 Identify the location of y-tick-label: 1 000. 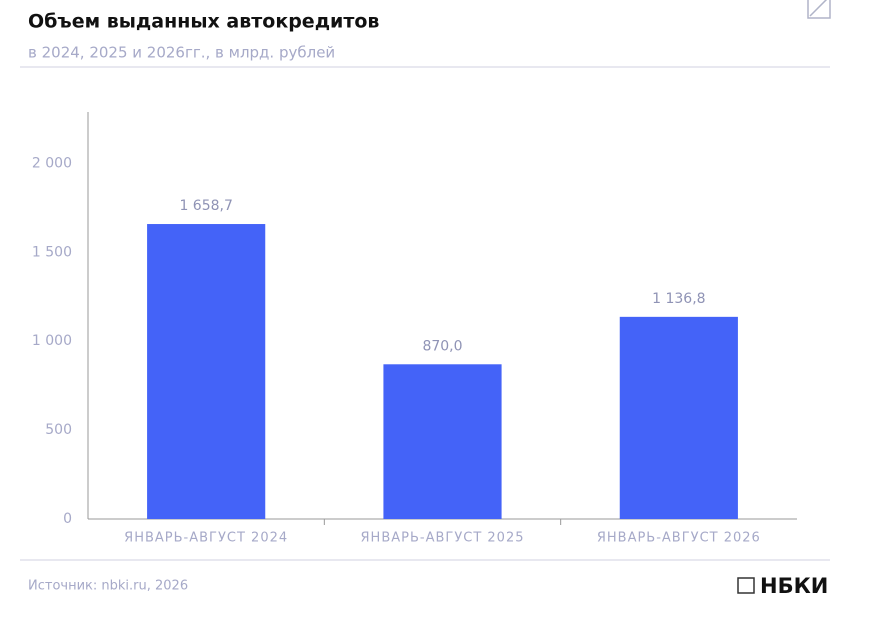
(52, 341).